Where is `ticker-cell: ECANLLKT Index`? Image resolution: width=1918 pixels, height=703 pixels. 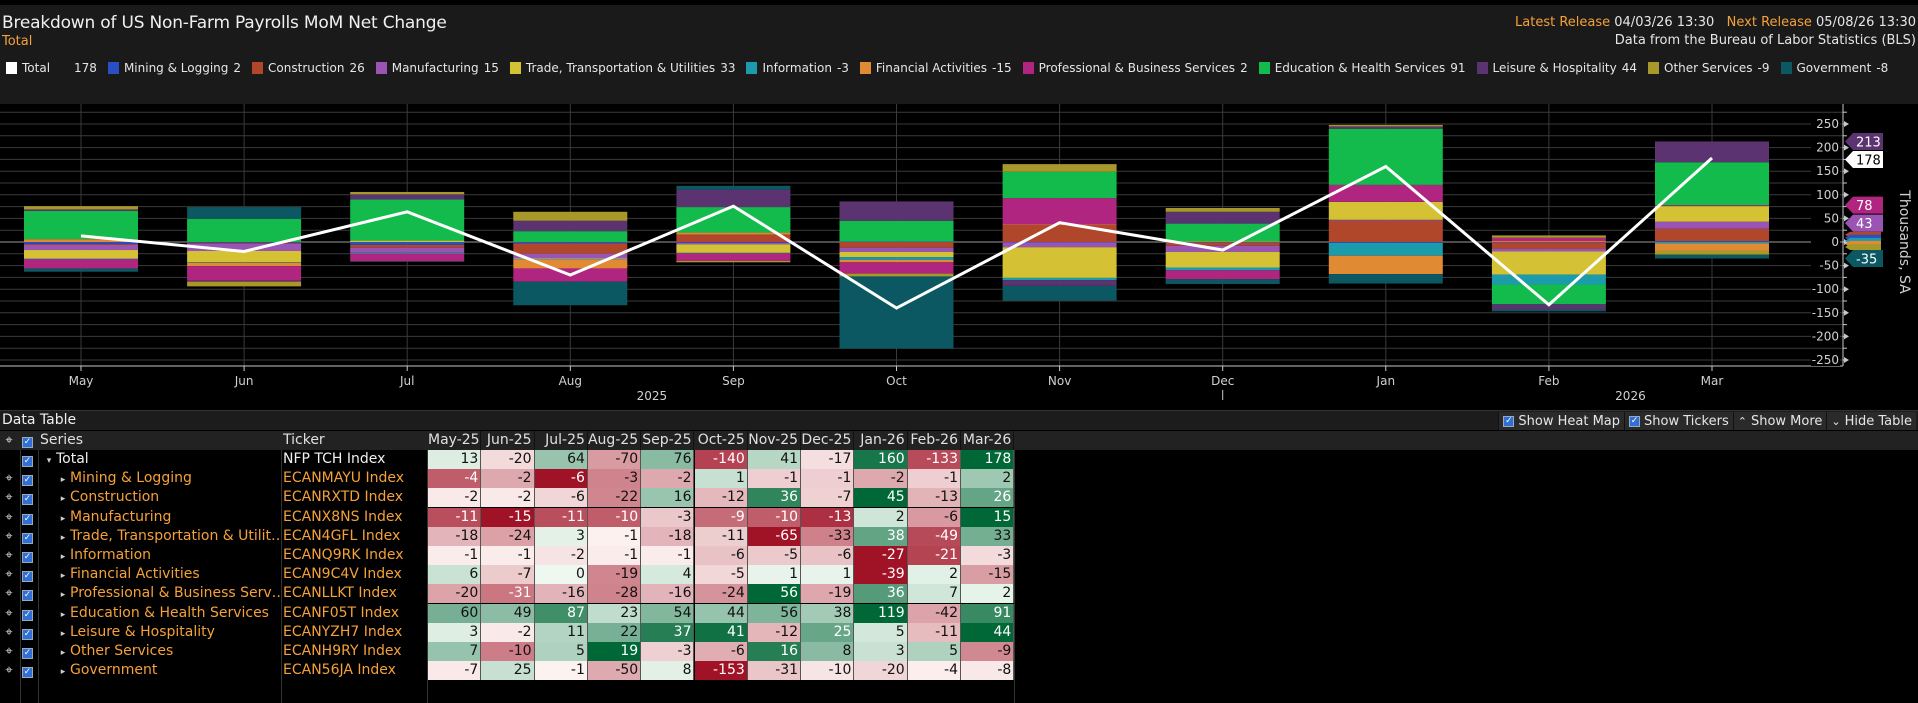
ticker-cell: ECANLLKT Index is located at coordinates (340, 593).